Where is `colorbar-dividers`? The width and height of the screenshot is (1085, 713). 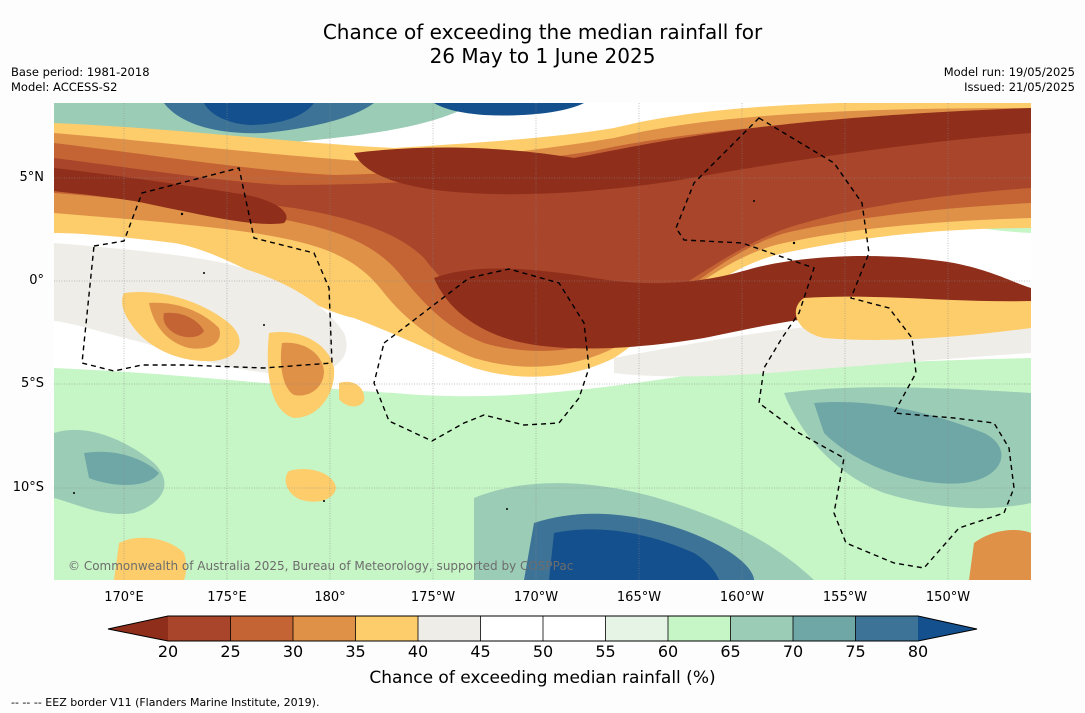 colorbar-dividers is located at coordinates (543, 628).